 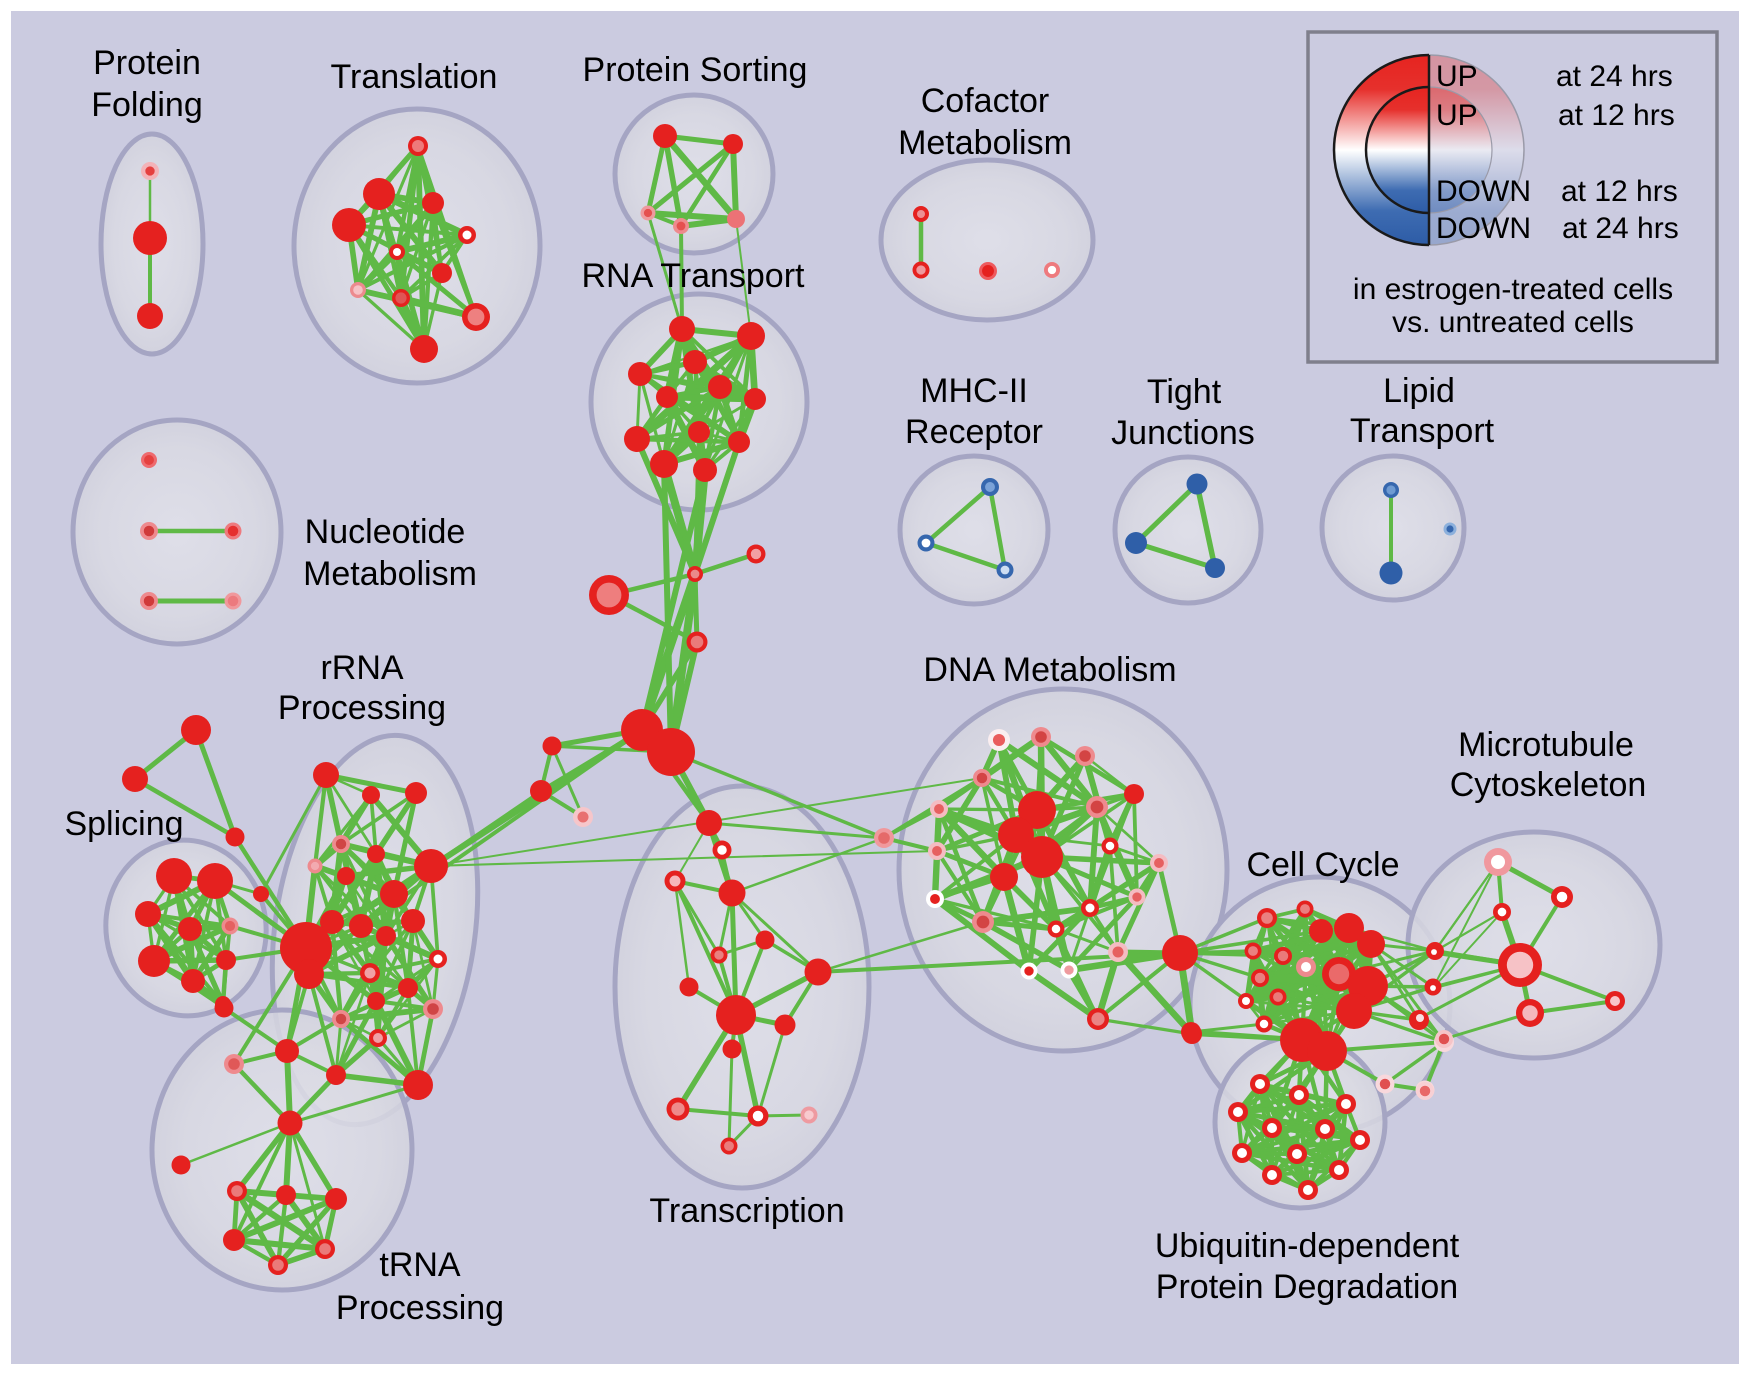 I want to click on svg-text: Translation, so click(x=414, y=77).